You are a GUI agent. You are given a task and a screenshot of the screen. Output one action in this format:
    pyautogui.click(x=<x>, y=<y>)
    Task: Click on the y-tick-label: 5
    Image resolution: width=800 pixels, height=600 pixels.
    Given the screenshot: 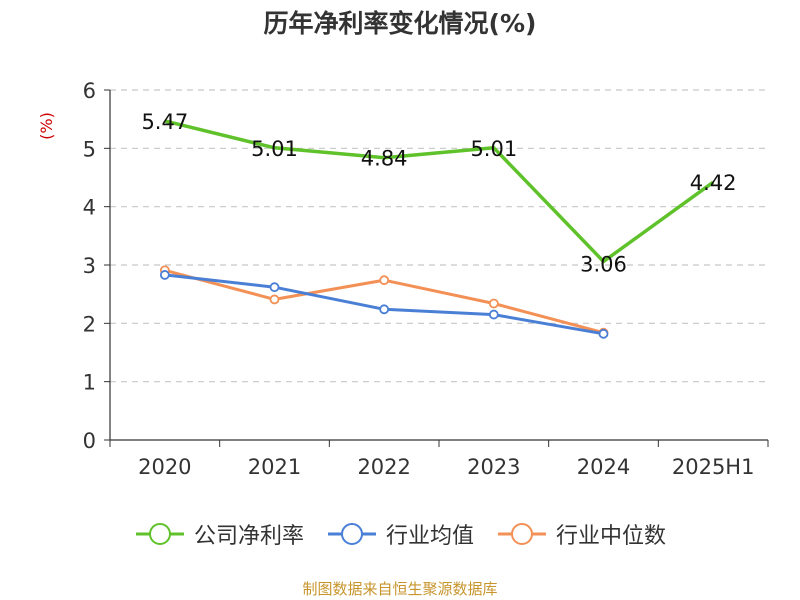 What is the action you would take?
    pyautogui.click(x=89, y=149)
    